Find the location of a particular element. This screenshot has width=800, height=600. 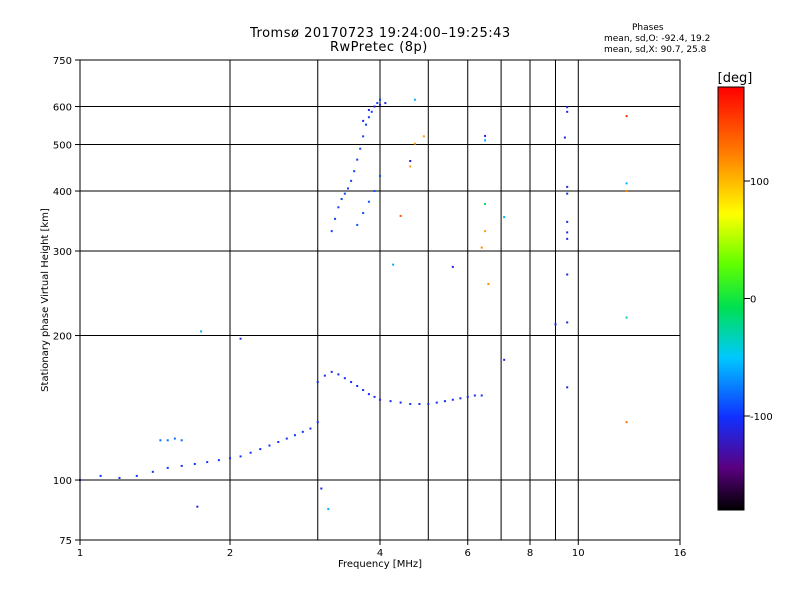

chart-title: Tromsø 20170723 19:24:00–19:25:43 is located at coordinates (380, 33).